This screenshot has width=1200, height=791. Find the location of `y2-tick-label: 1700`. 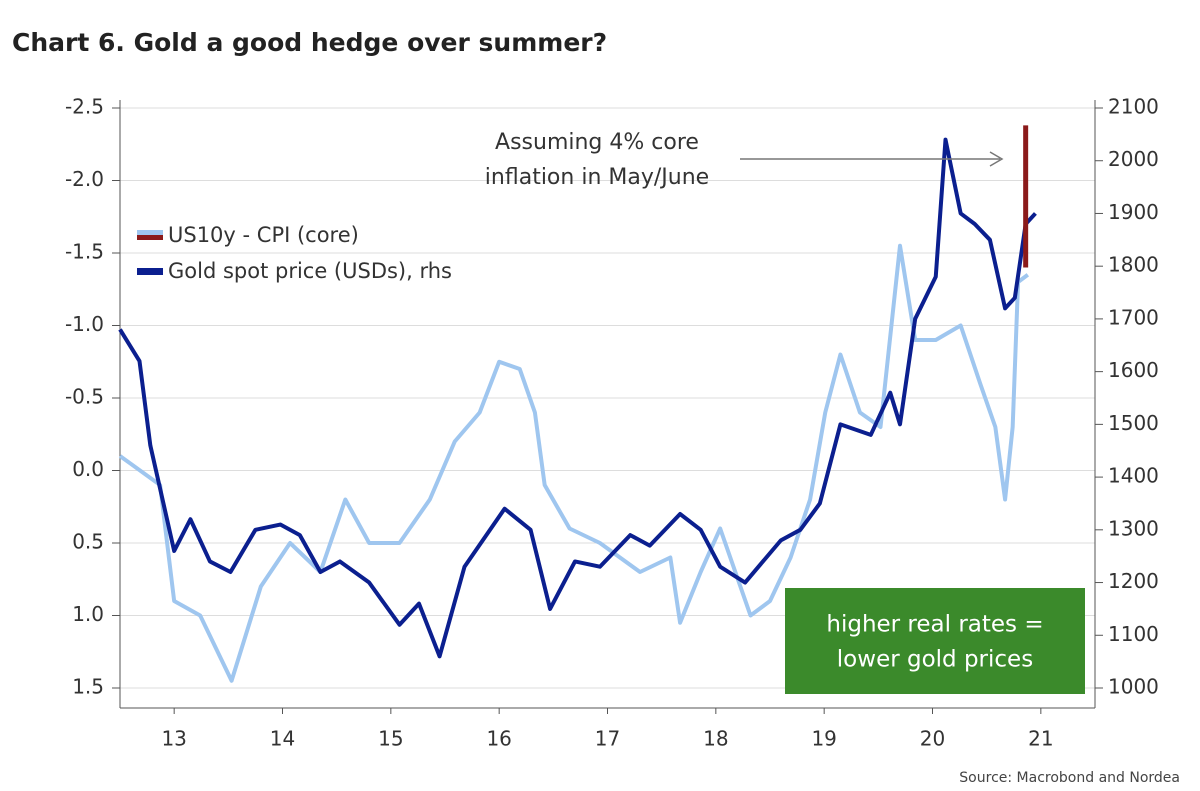

y2-tick-label: 1700 is located at coordinates (1133, 317).